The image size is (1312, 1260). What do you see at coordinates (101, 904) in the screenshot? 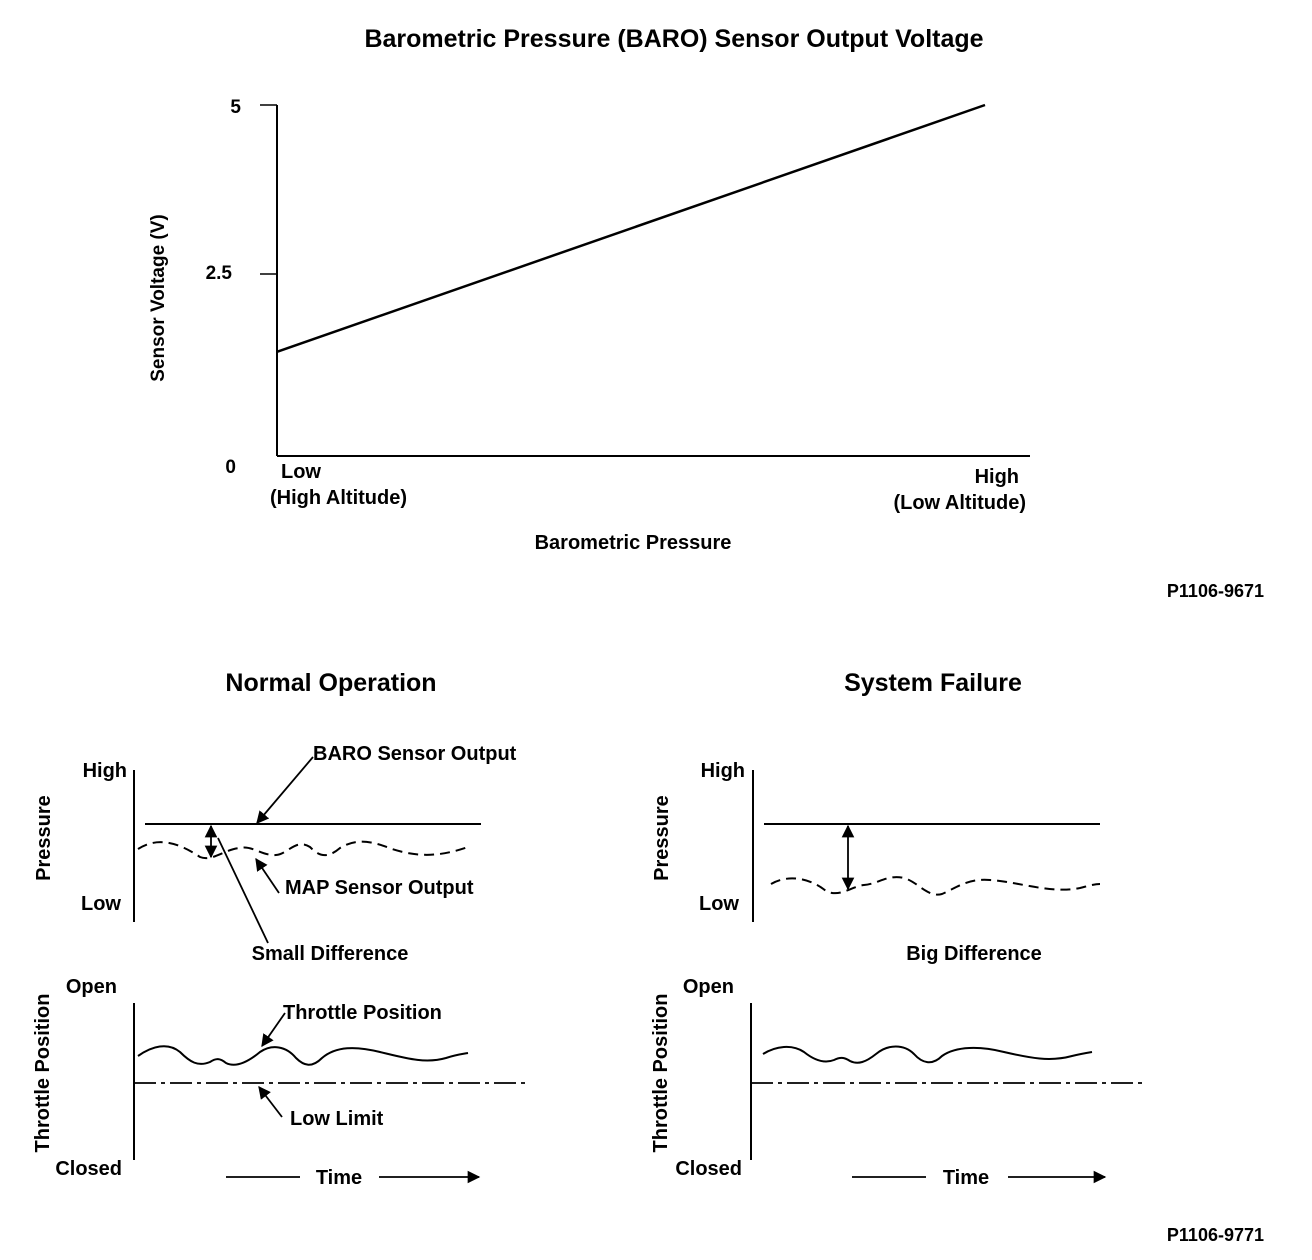
I see `normal-low-label: Low` at bounding box center [101, 904].